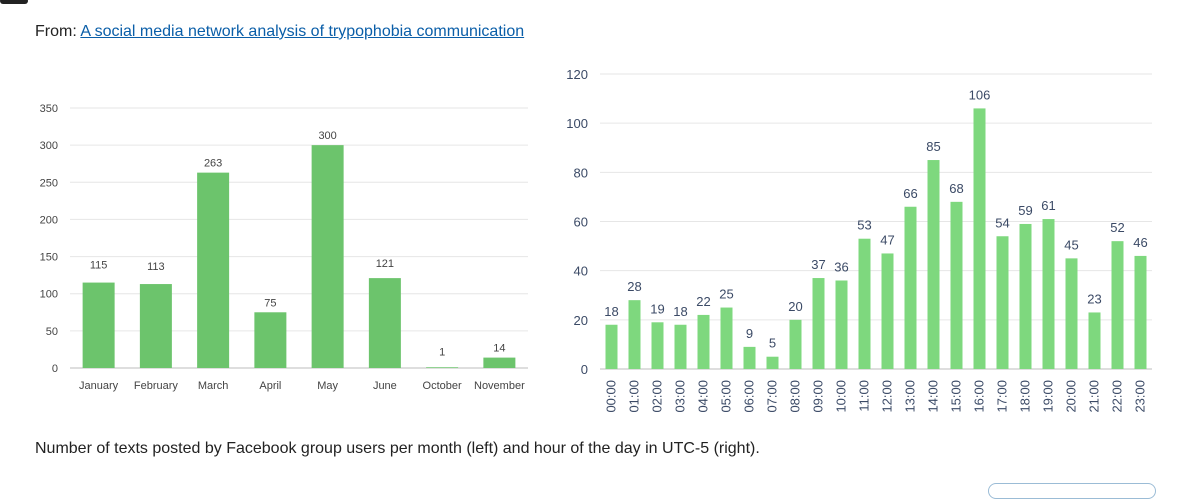 This screenshot has width=1201, height=499. What do you see at coordinates (933, 396) in the screenshot?
I see `x-tick-label: 14:00` at bounding box center [933, 396].